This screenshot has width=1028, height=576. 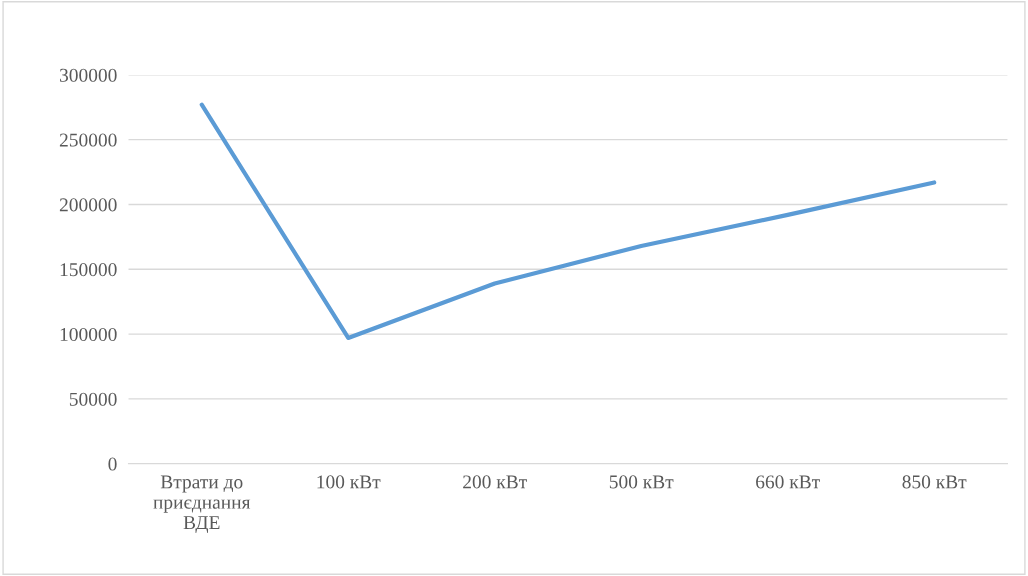 What do you see at coordinates (88, 75) in the screenshot?
I see `y-tick-label: 300000` at bounding box center [88, 75].